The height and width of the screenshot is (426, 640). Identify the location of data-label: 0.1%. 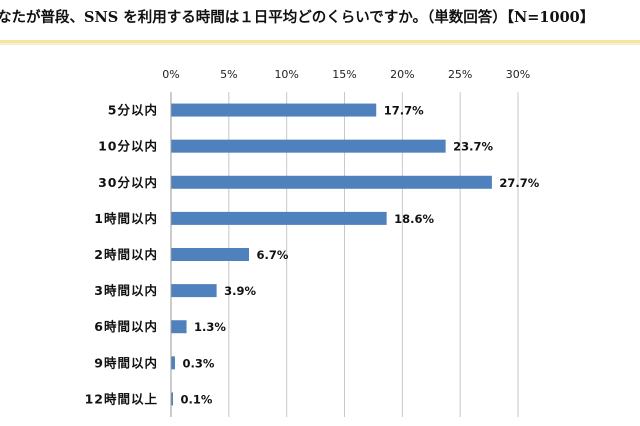
(197, 399).